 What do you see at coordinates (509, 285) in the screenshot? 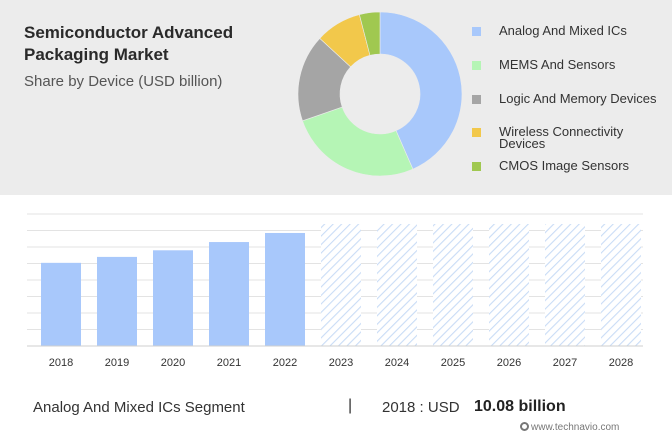
I see `forecast-bar-2026` at bounding box center [509, 285].